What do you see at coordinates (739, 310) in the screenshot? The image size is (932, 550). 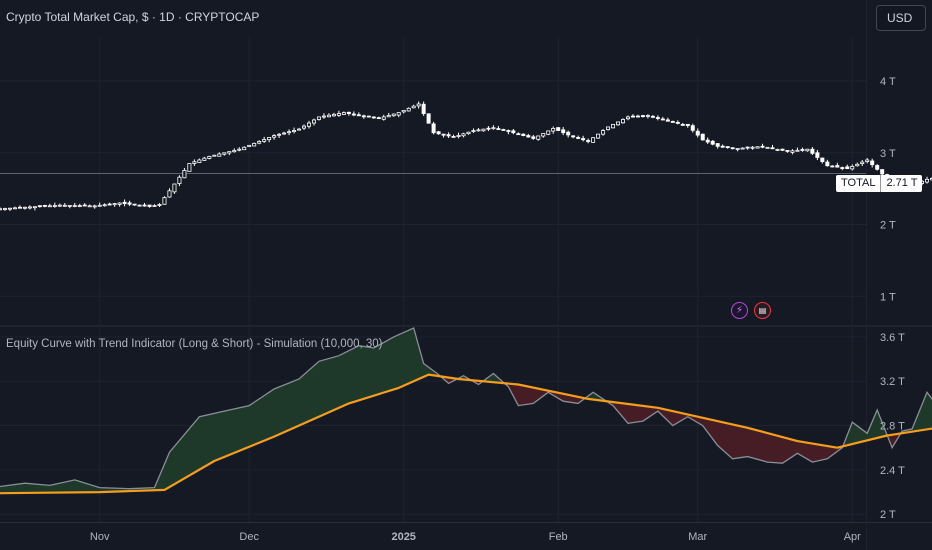 I see `dividend-lightning-icon: ⚡` at bounding box center [739, 310].